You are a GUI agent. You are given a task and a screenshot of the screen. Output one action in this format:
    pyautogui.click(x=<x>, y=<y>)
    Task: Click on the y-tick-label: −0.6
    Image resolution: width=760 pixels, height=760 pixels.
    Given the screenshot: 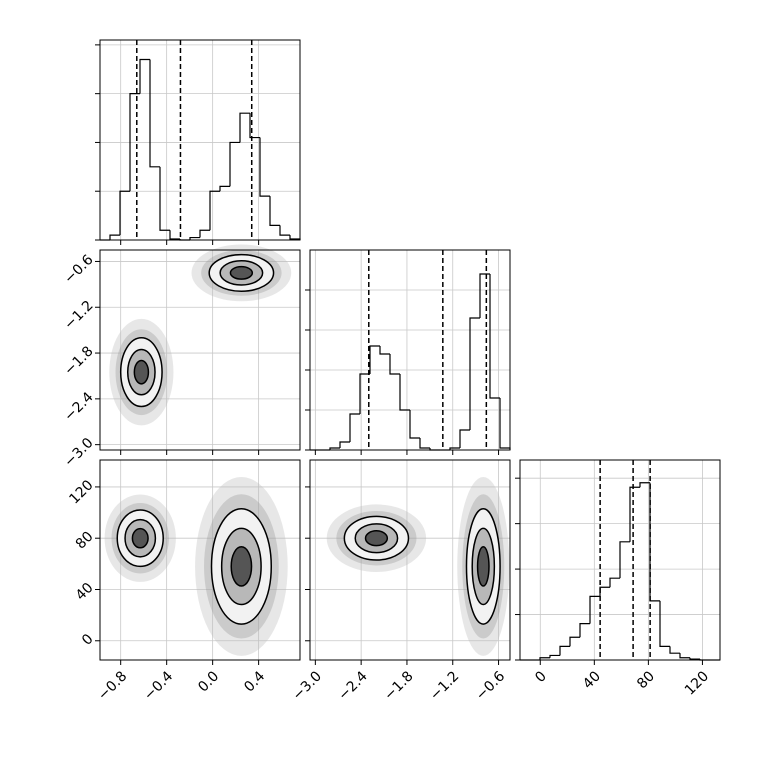 What is the action you would take?
    pyautogui.click(x=78, y=269)
    